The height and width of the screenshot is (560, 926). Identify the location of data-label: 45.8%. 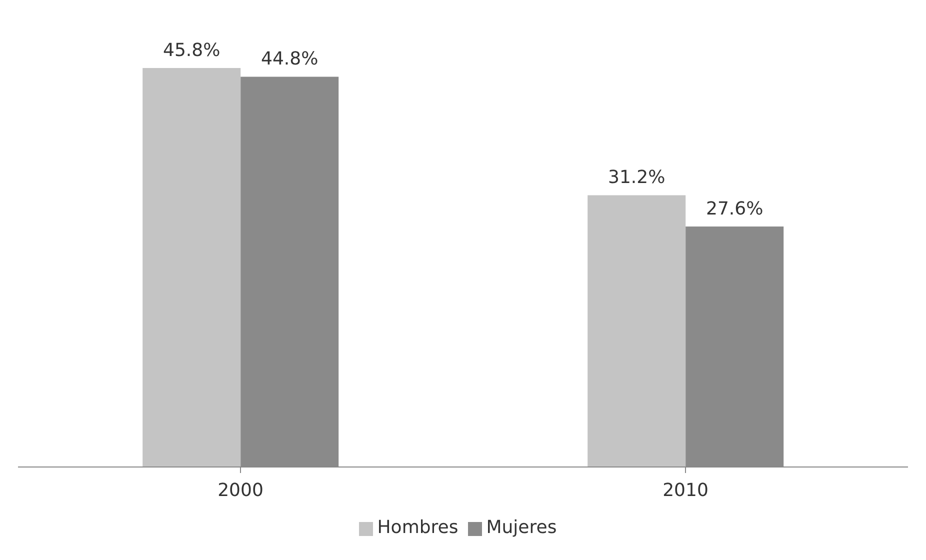
(191, 50).